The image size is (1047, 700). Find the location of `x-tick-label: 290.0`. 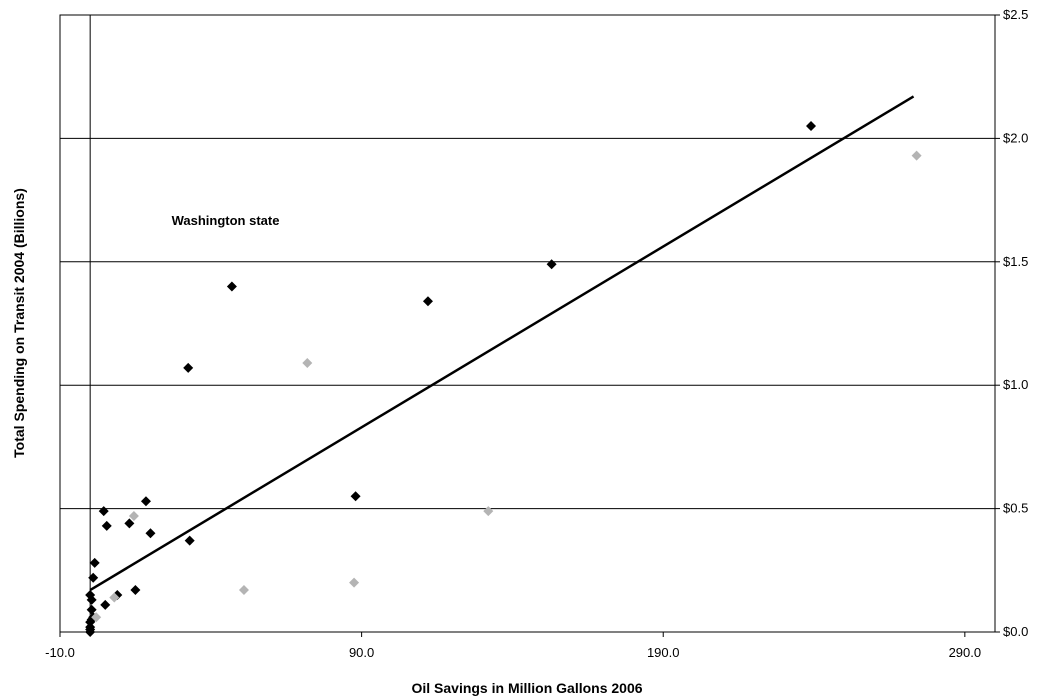

x-tick-label: 290.0 is located at coordinates (965, 652).